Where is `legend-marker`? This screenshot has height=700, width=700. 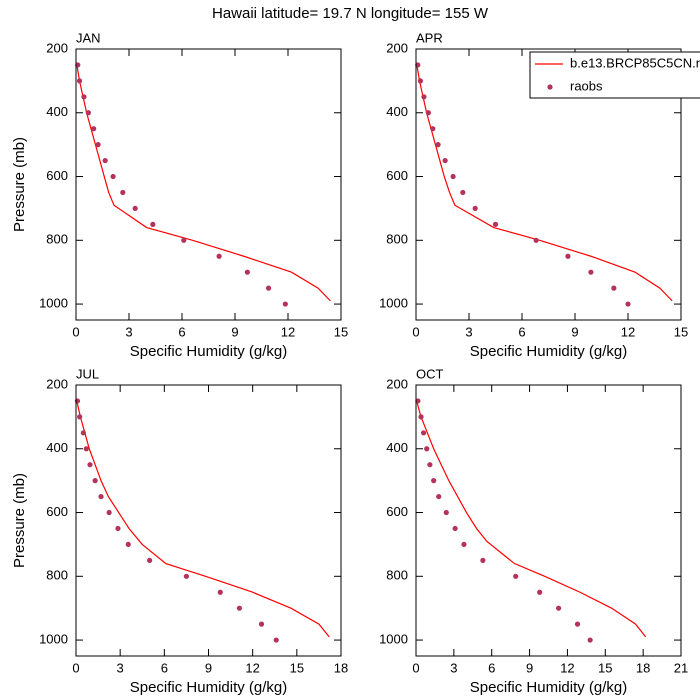 legend-marker is located at coordinates (550, 87).